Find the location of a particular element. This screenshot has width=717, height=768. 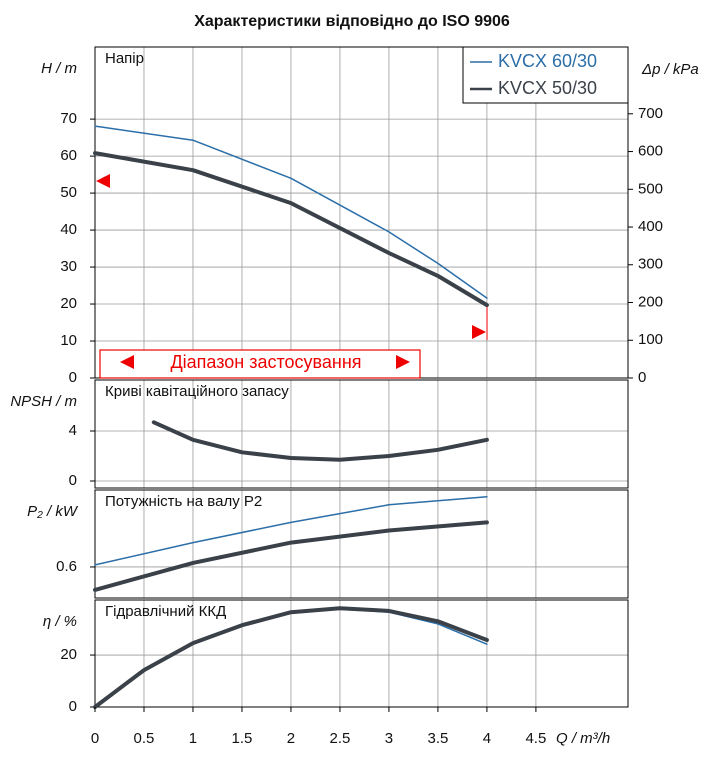

y2-tick-label: 600 is located at coordinates (650, 151).